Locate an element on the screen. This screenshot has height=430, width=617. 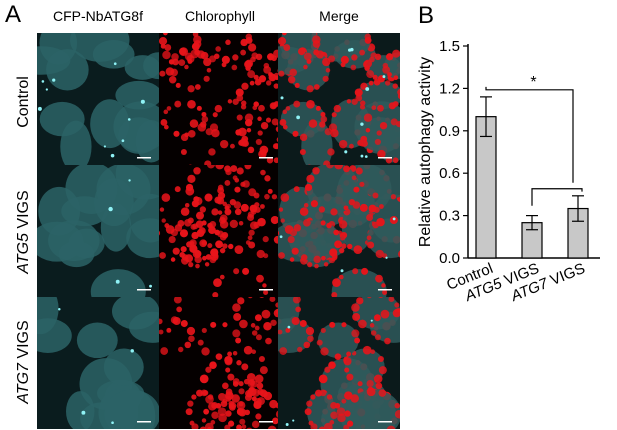
panel-a-letter: A is located at coordinates (13, 14).